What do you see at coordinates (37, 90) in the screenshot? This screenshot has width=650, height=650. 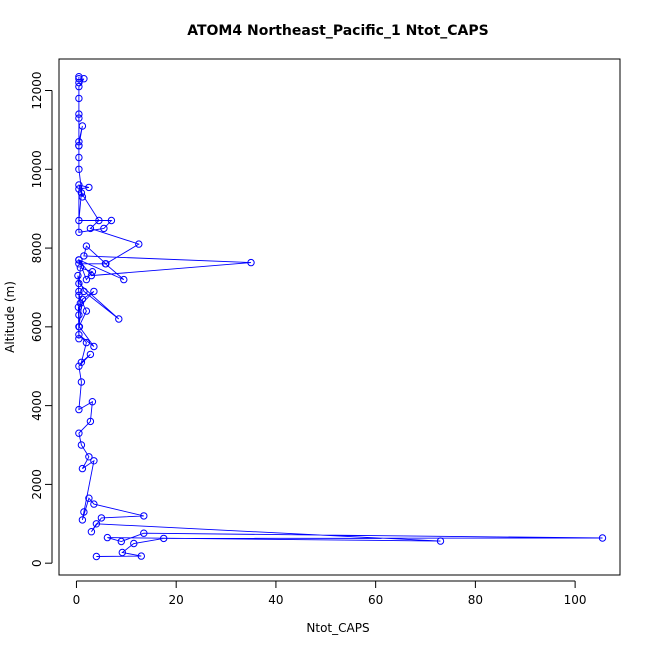 I see `y-tick-label: 12000` at bounding box center [37, 90].